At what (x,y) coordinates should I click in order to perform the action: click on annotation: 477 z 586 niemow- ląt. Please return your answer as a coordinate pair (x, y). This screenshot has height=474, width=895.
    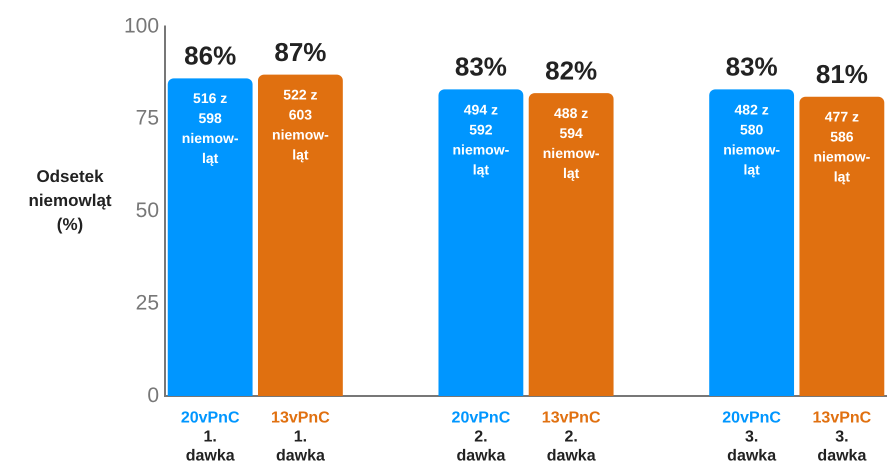
    Looking at the image, I should click on (842, 146).